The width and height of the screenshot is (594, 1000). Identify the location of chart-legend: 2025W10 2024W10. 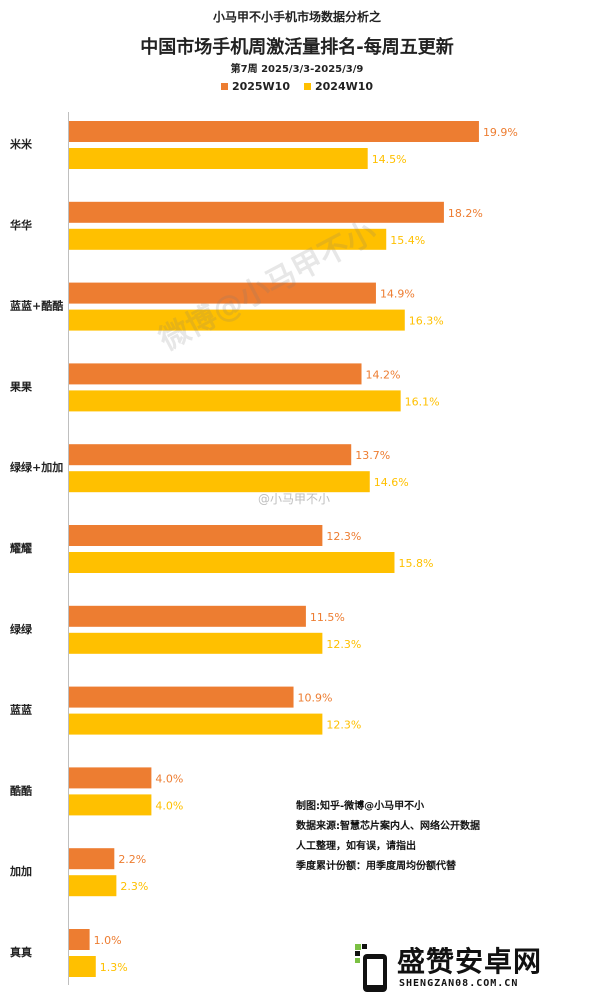
(297, 86).